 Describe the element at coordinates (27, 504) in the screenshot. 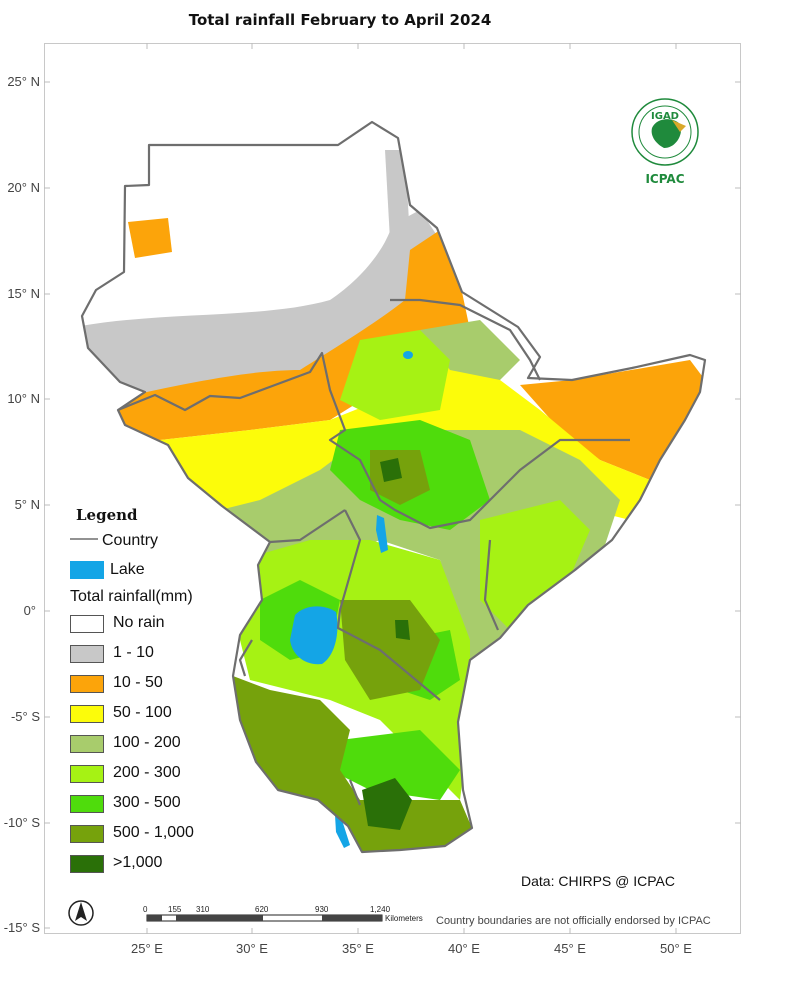

I see `lat-label: 5° N` at that location.